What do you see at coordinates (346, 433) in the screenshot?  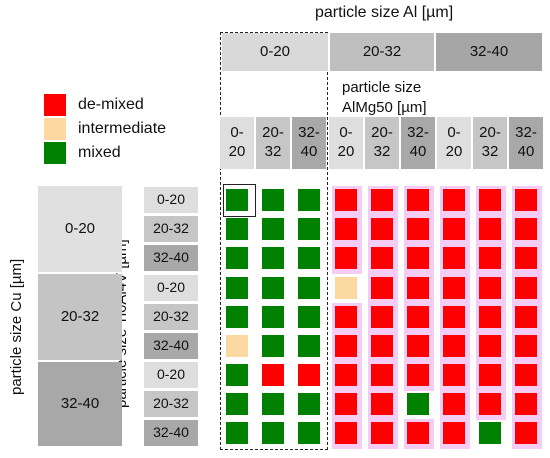 I see `cell-demixed-r8-c3` at bounding box center [346, 433].